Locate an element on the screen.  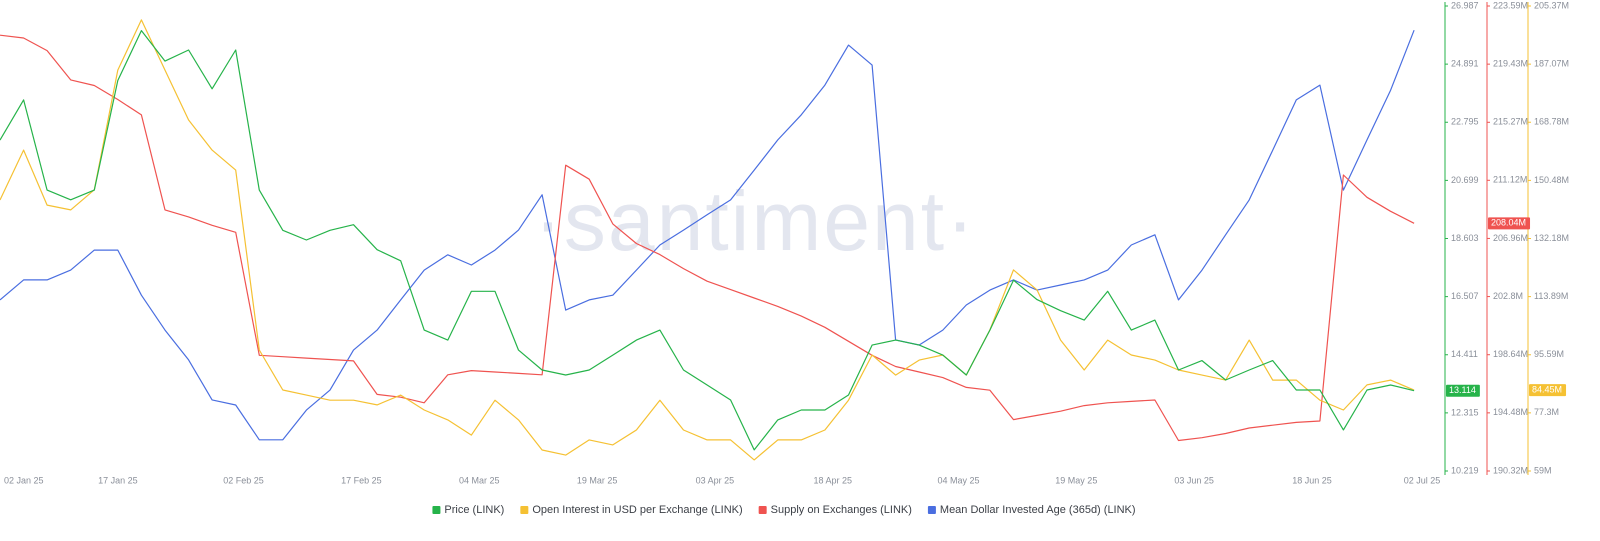
last-value-label: 13.114 is located at coordinates (1462, 390).